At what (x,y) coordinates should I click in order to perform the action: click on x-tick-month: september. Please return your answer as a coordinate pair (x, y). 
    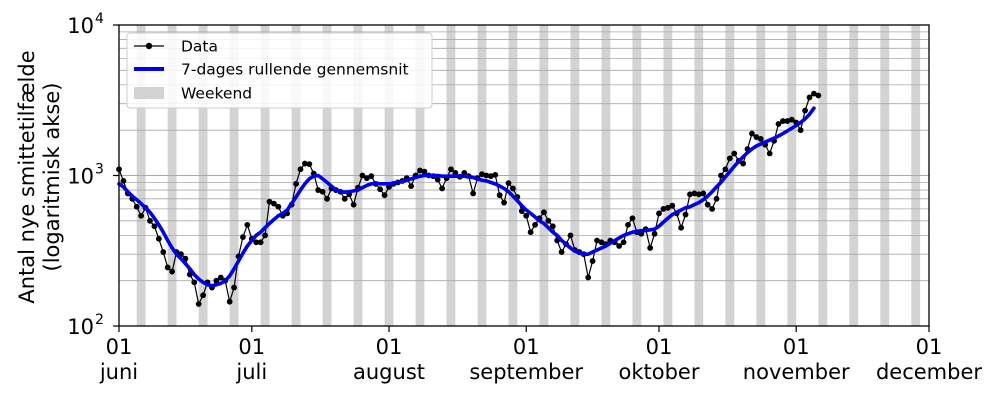
    Looking at the image, I should click on (526, 372).